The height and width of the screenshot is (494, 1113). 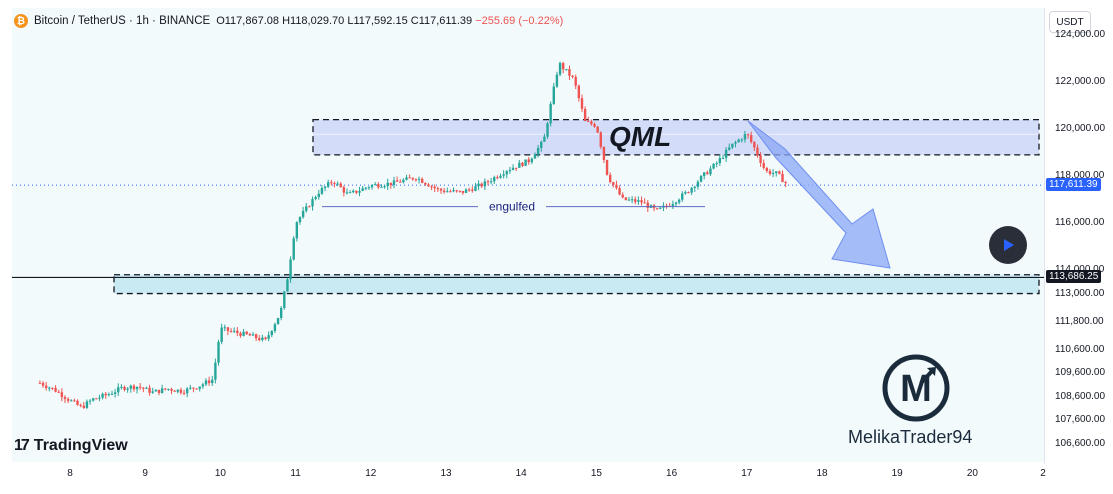 I want to click on play-icon, so click(x=1009, y=245).